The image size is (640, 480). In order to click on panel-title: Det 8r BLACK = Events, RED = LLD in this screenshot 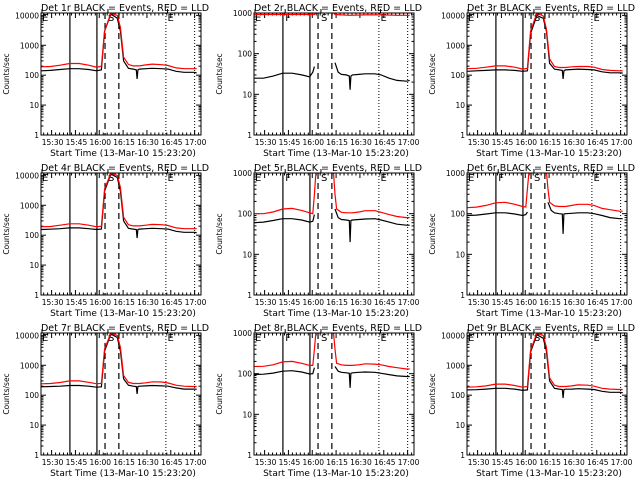, I will do `click(338, 328)`.